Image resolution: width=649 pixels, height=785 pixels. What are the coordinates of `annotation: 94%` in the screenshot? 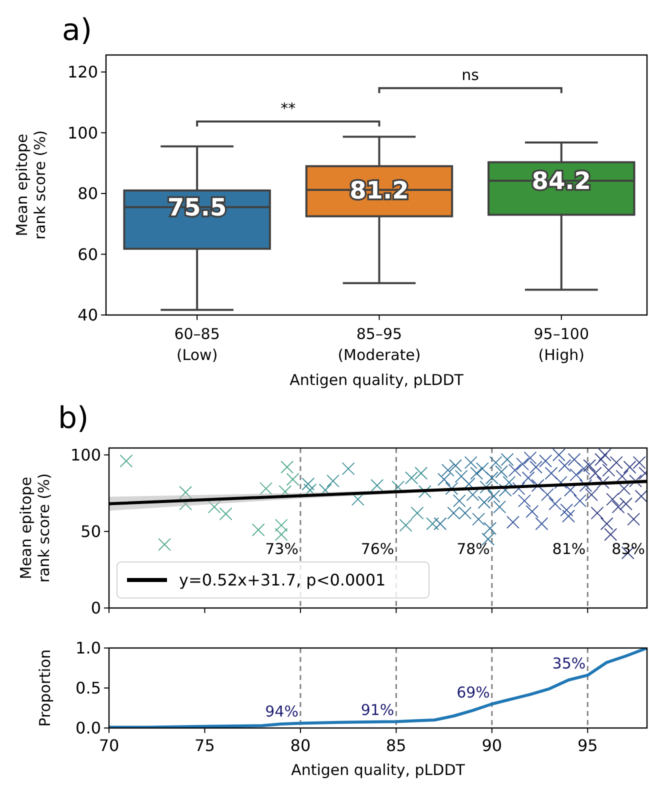 It's located at (281, 711).